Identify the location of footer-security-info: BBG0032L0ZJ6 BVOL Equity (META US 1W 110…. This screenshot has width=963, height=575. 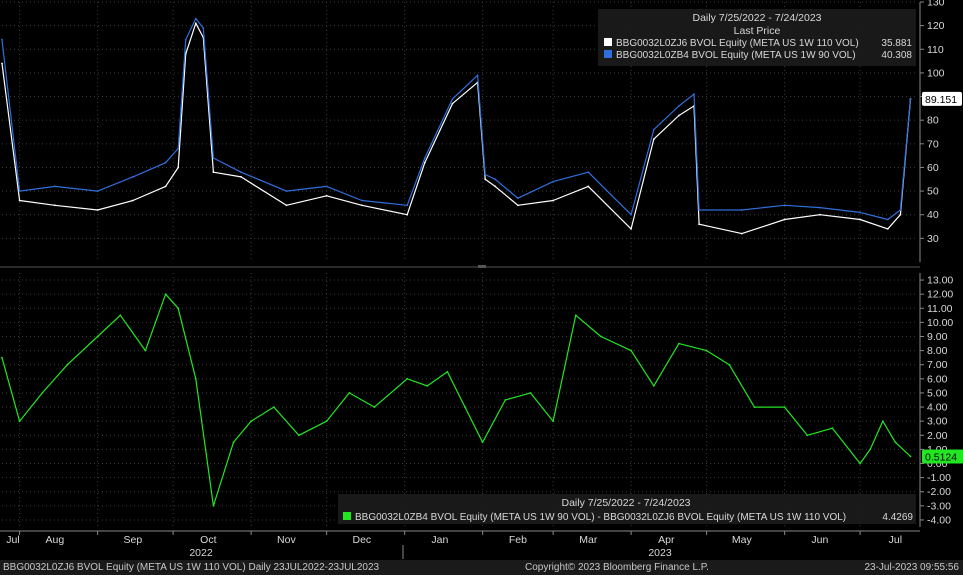
(191, 567).